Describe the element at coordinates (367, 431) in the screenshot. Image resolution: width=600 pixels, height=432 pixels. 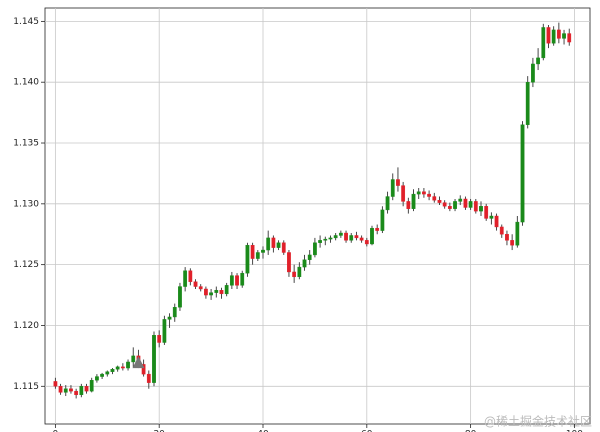
I see `x-tick-label: 60` at that location.